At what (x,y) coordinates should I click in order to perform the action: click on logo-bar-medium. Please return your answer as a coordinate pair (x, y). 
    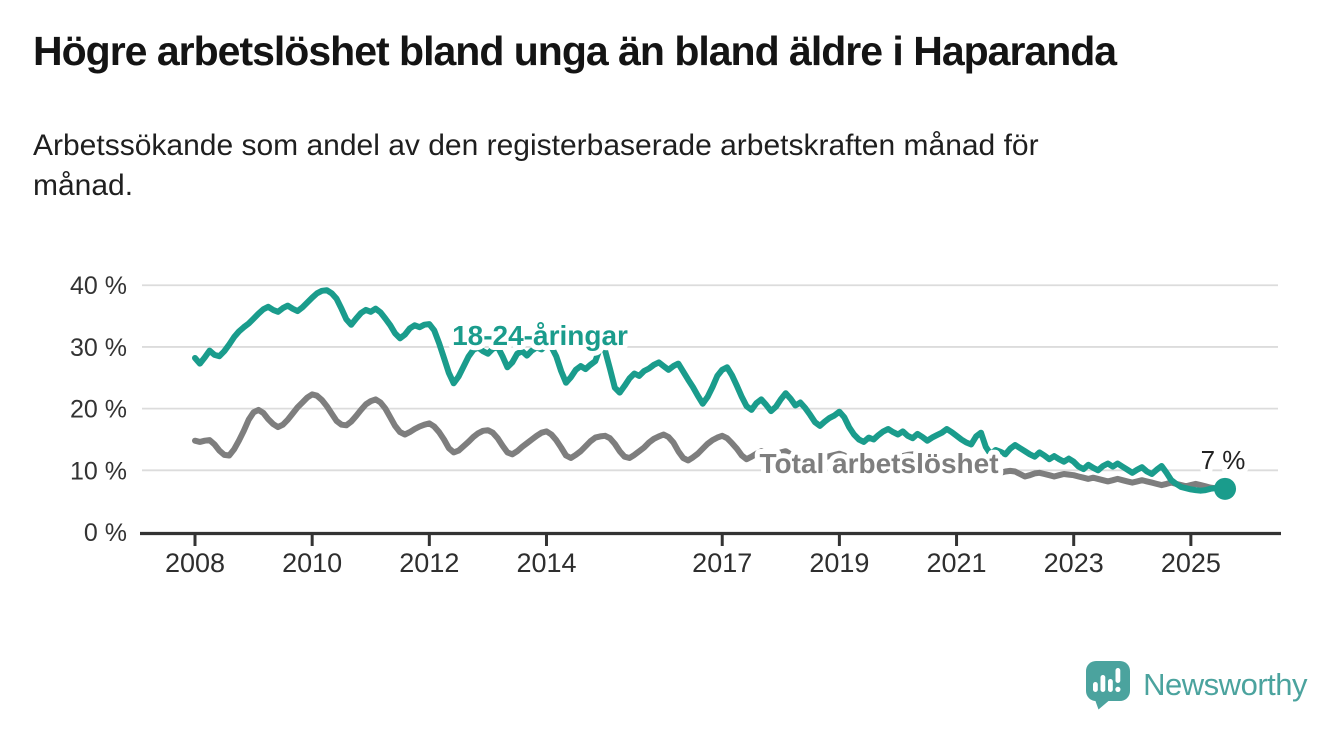
    Looking at the image, I should click on (1110, 685).